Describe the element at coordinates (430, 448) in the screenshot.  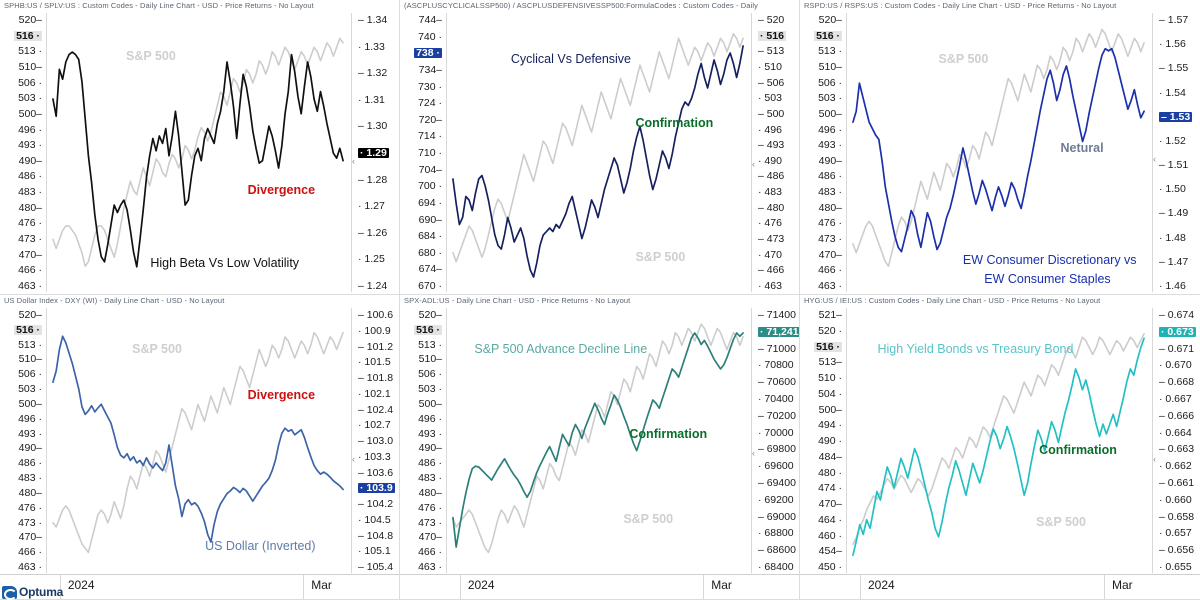
I see `axis-tick: 490–` at that location.